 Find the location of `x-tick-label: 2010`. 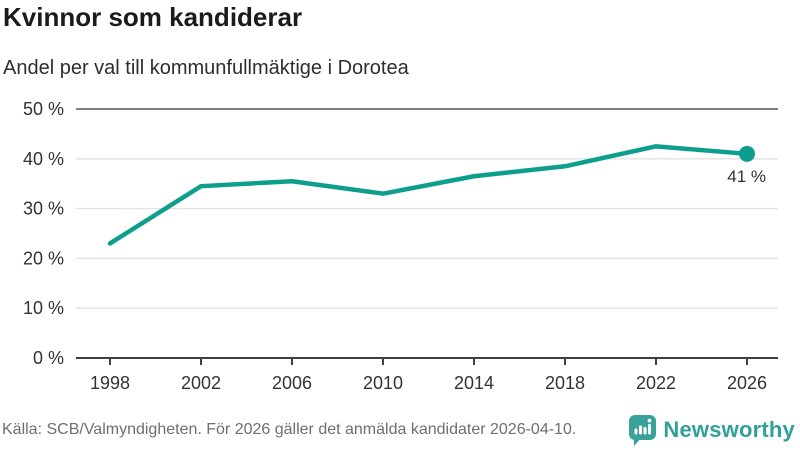

x-tick-label: 2010 is located at coordinates (383, 383).